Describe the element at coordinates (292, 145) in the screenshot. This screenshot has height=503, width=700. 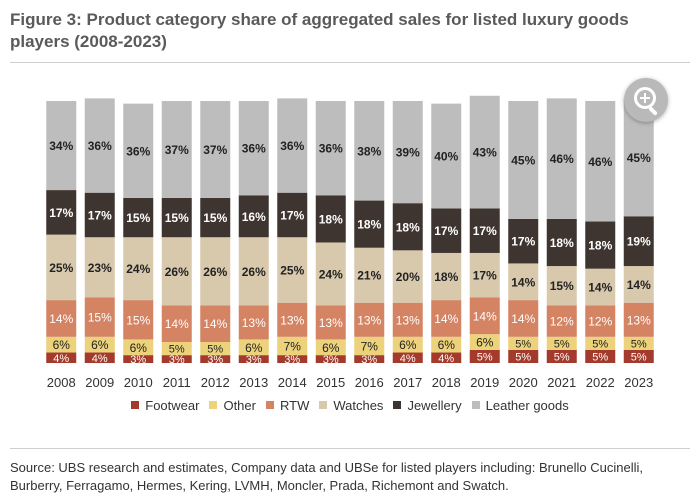
I see `bar-segment-leather-goods-2014` at that location.